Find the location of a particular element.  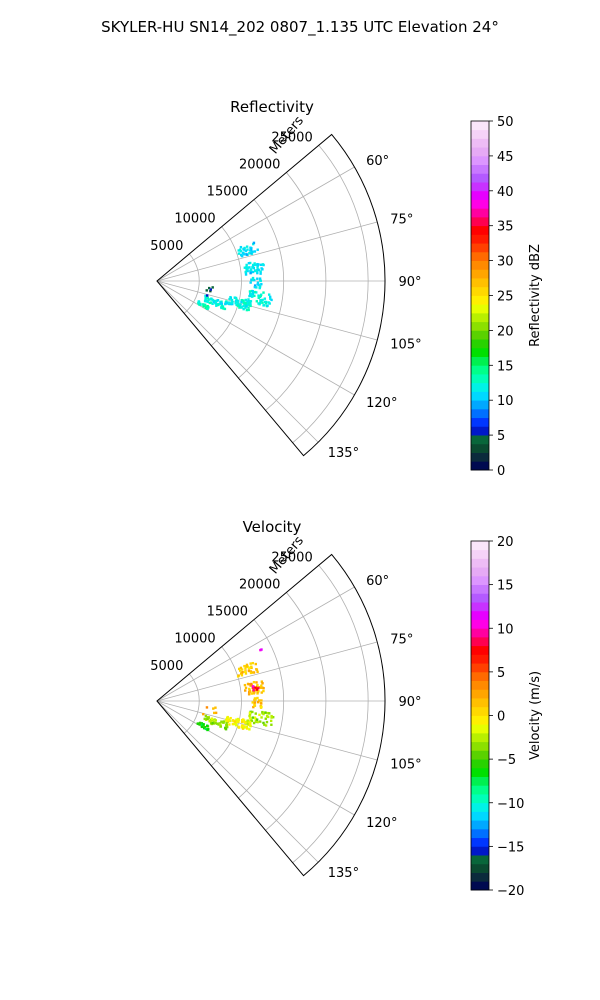

radial-tick-label: 10000 is located at coordinates (194, 219).